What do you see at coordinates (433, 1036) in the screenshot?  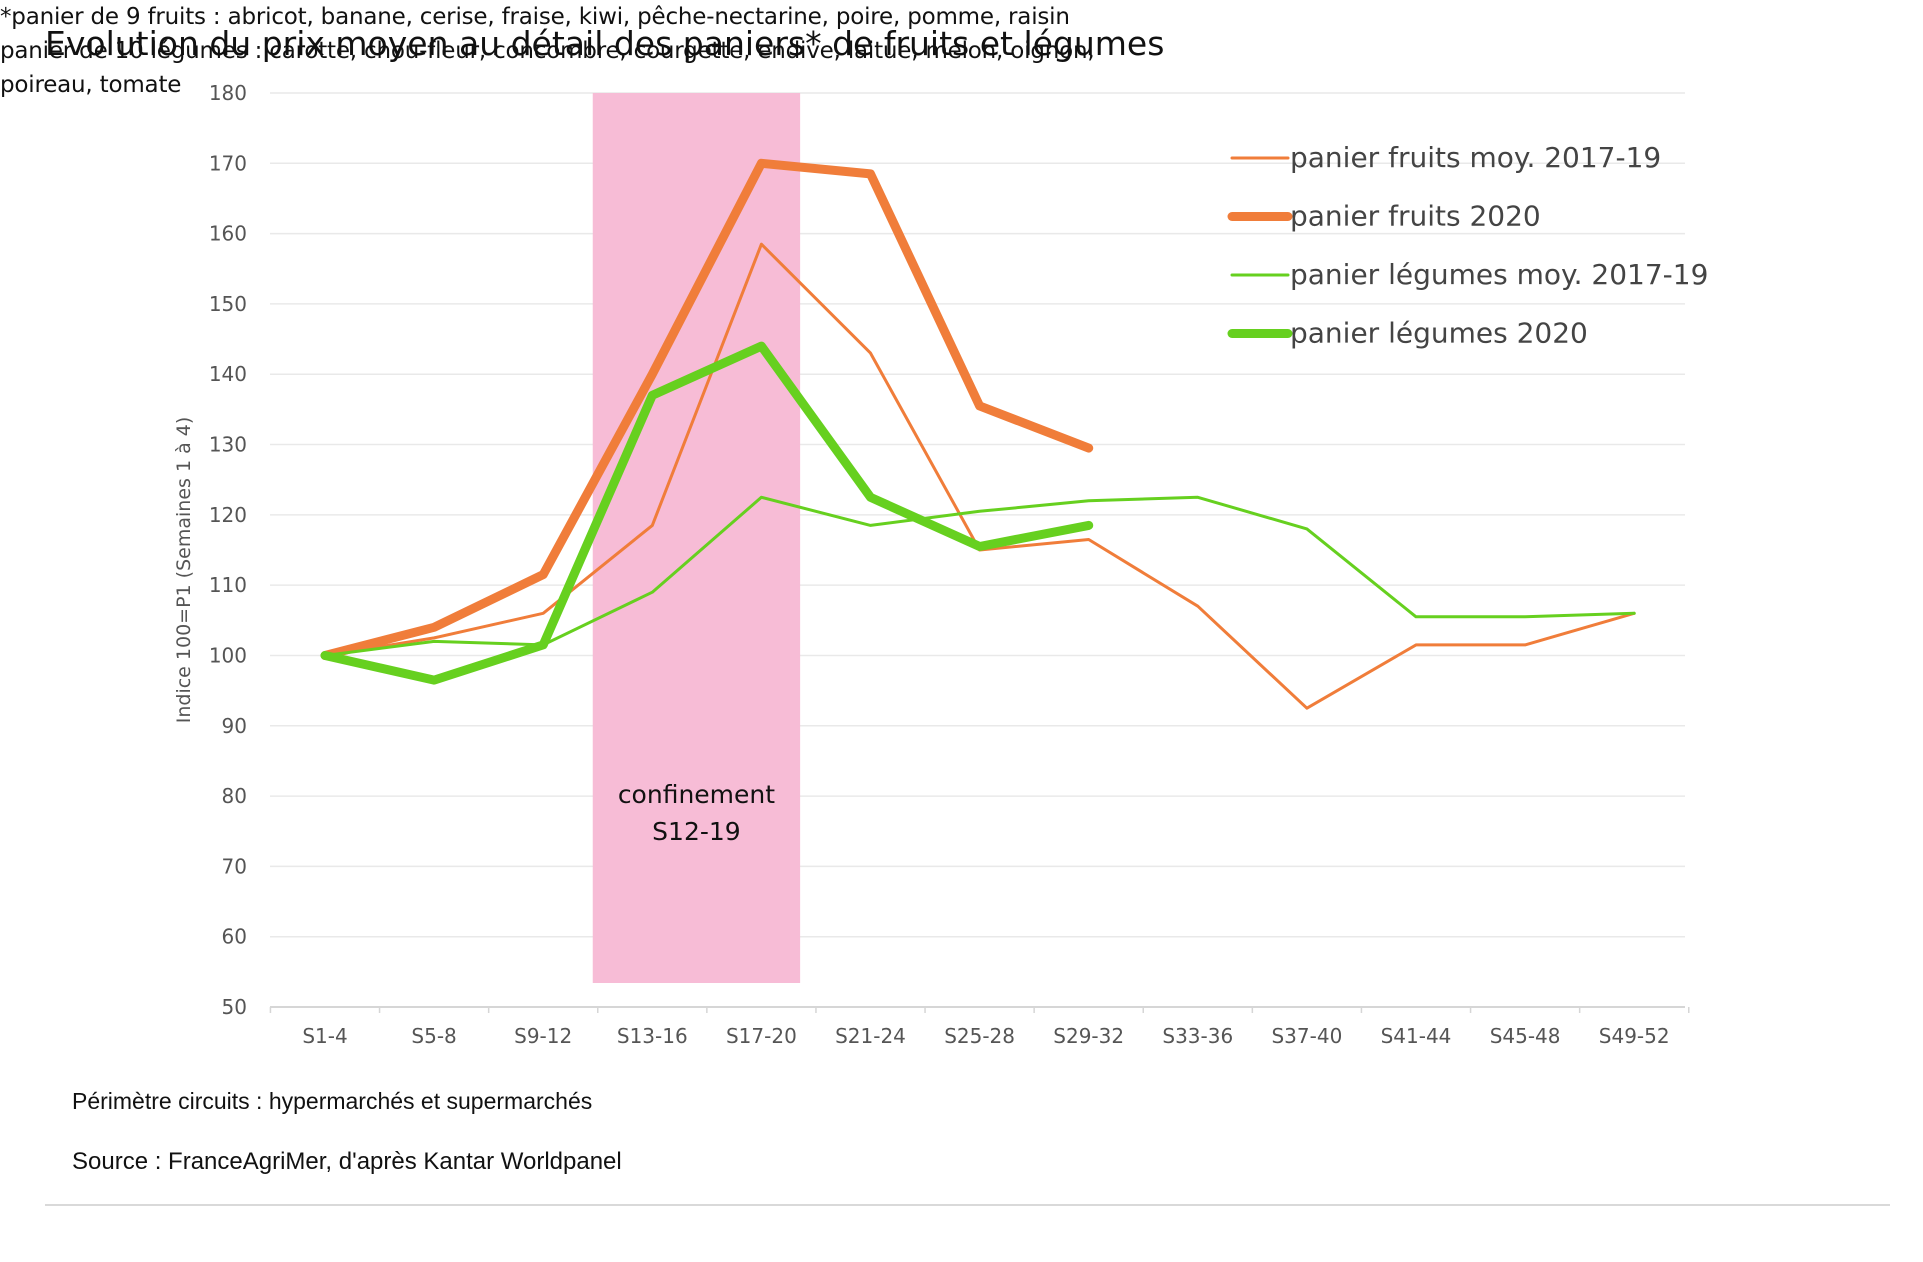 I see `x-tick-label: S5-8` at bounding box center [433, 1036].